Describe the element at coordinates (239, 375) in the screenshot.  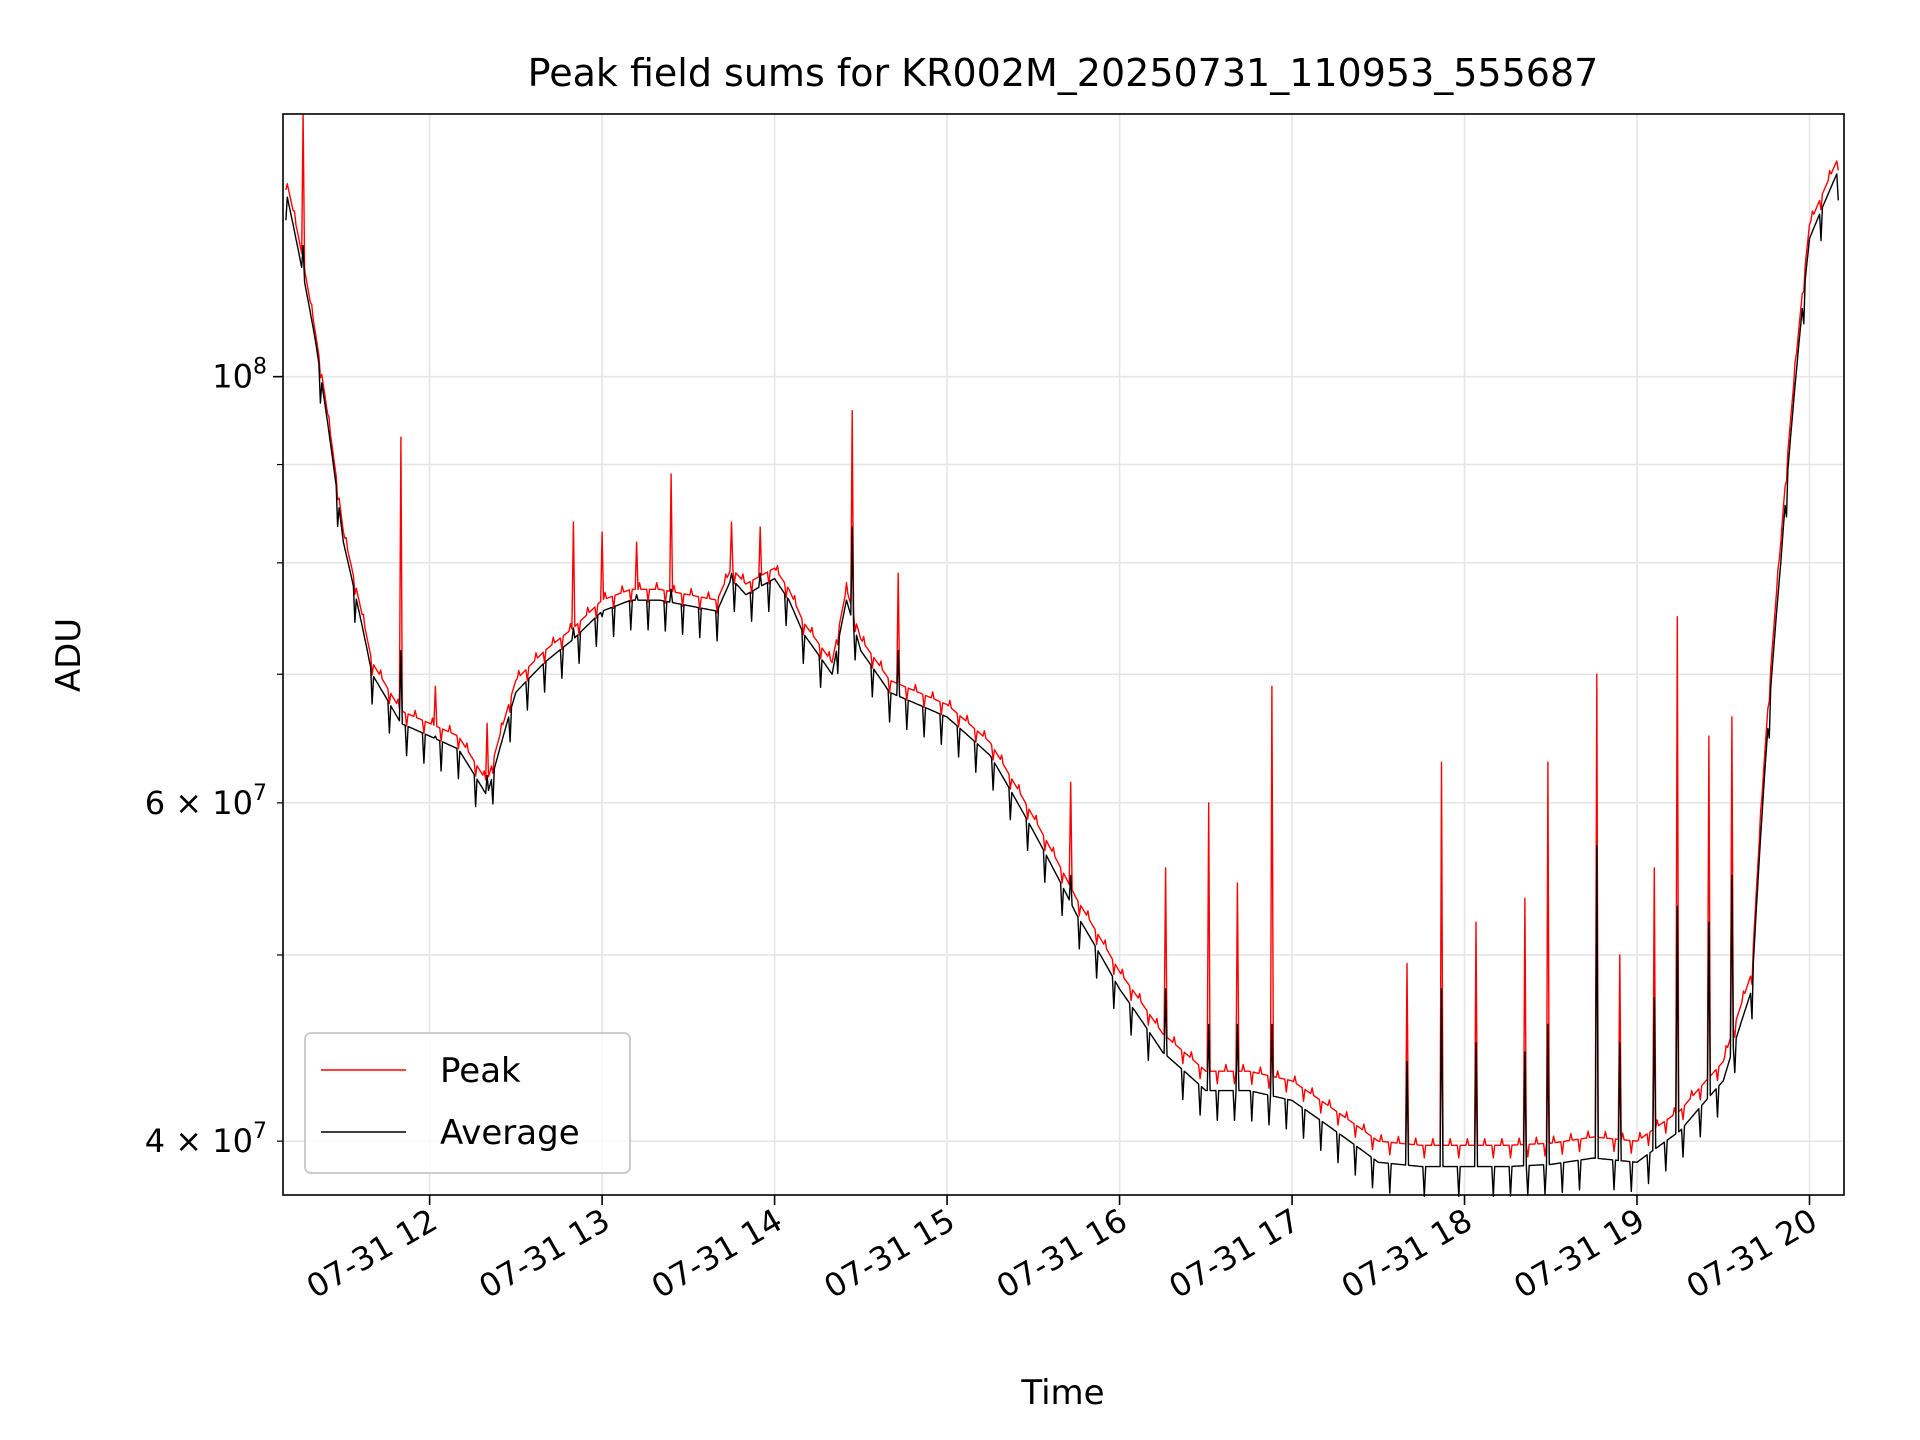
I see `y-tick-label: 108` at that location.